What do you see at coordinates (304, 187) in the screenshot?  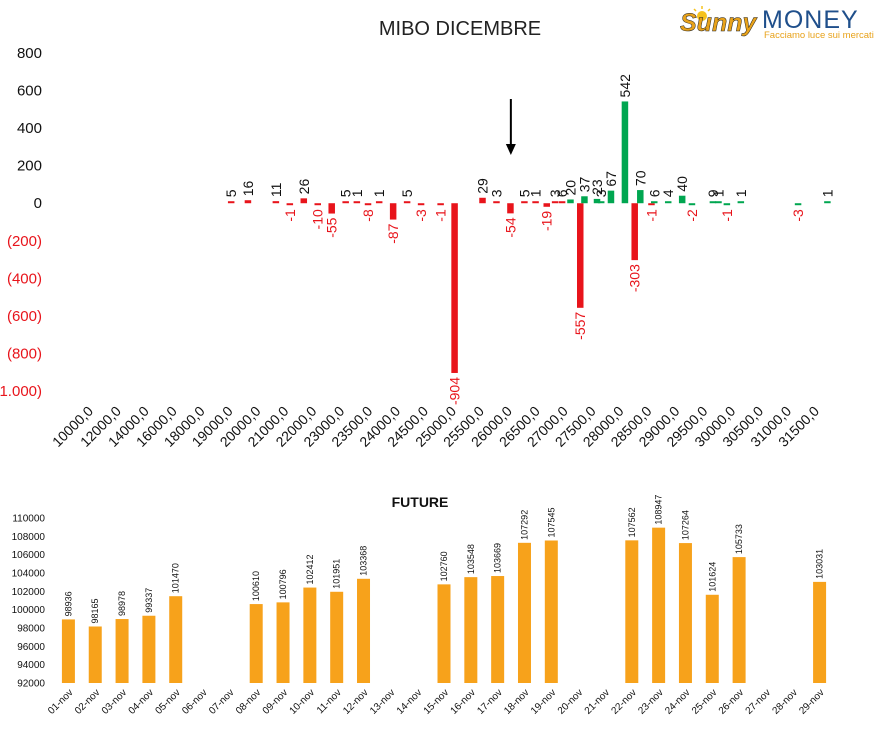 I see `data-label: 26` at bounding box center [304, 187].